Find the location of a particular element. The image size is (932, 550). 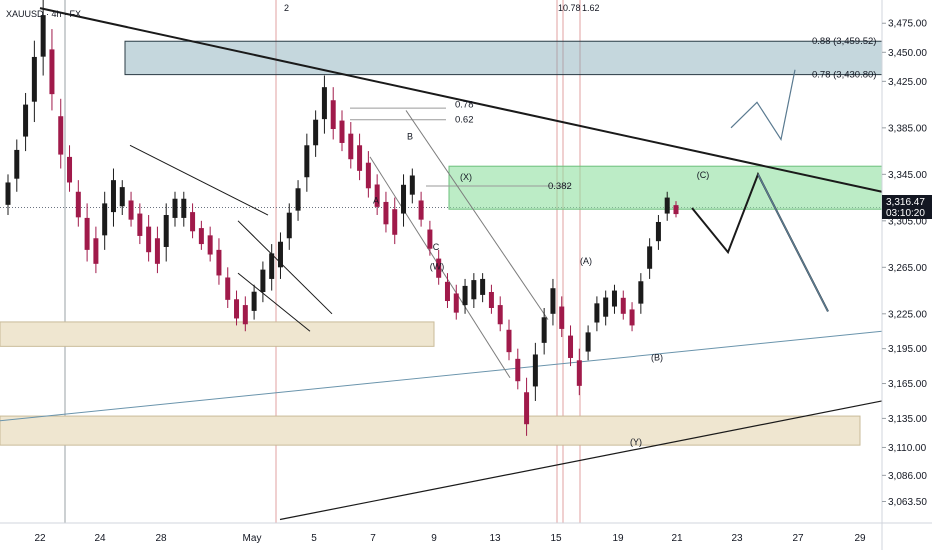

time-tick-label: May is located at coordinates (252, 538).